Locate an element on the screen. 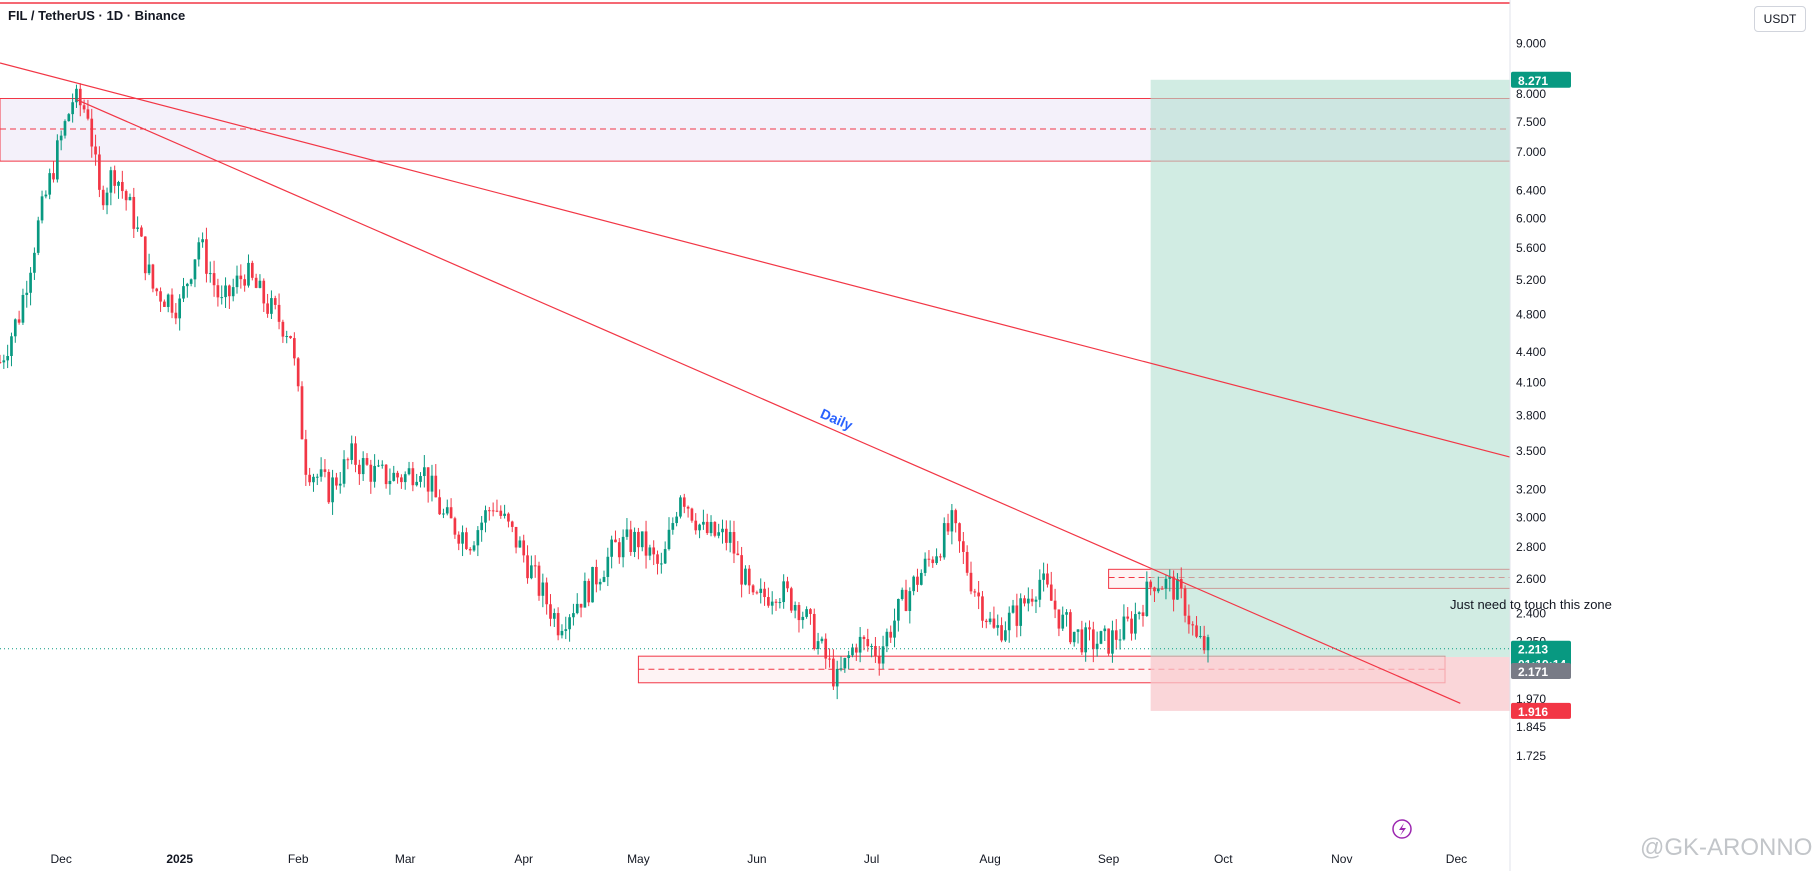 The image size is (1815, 871). currency-button: USDT is located at coordinates (1780, 19).